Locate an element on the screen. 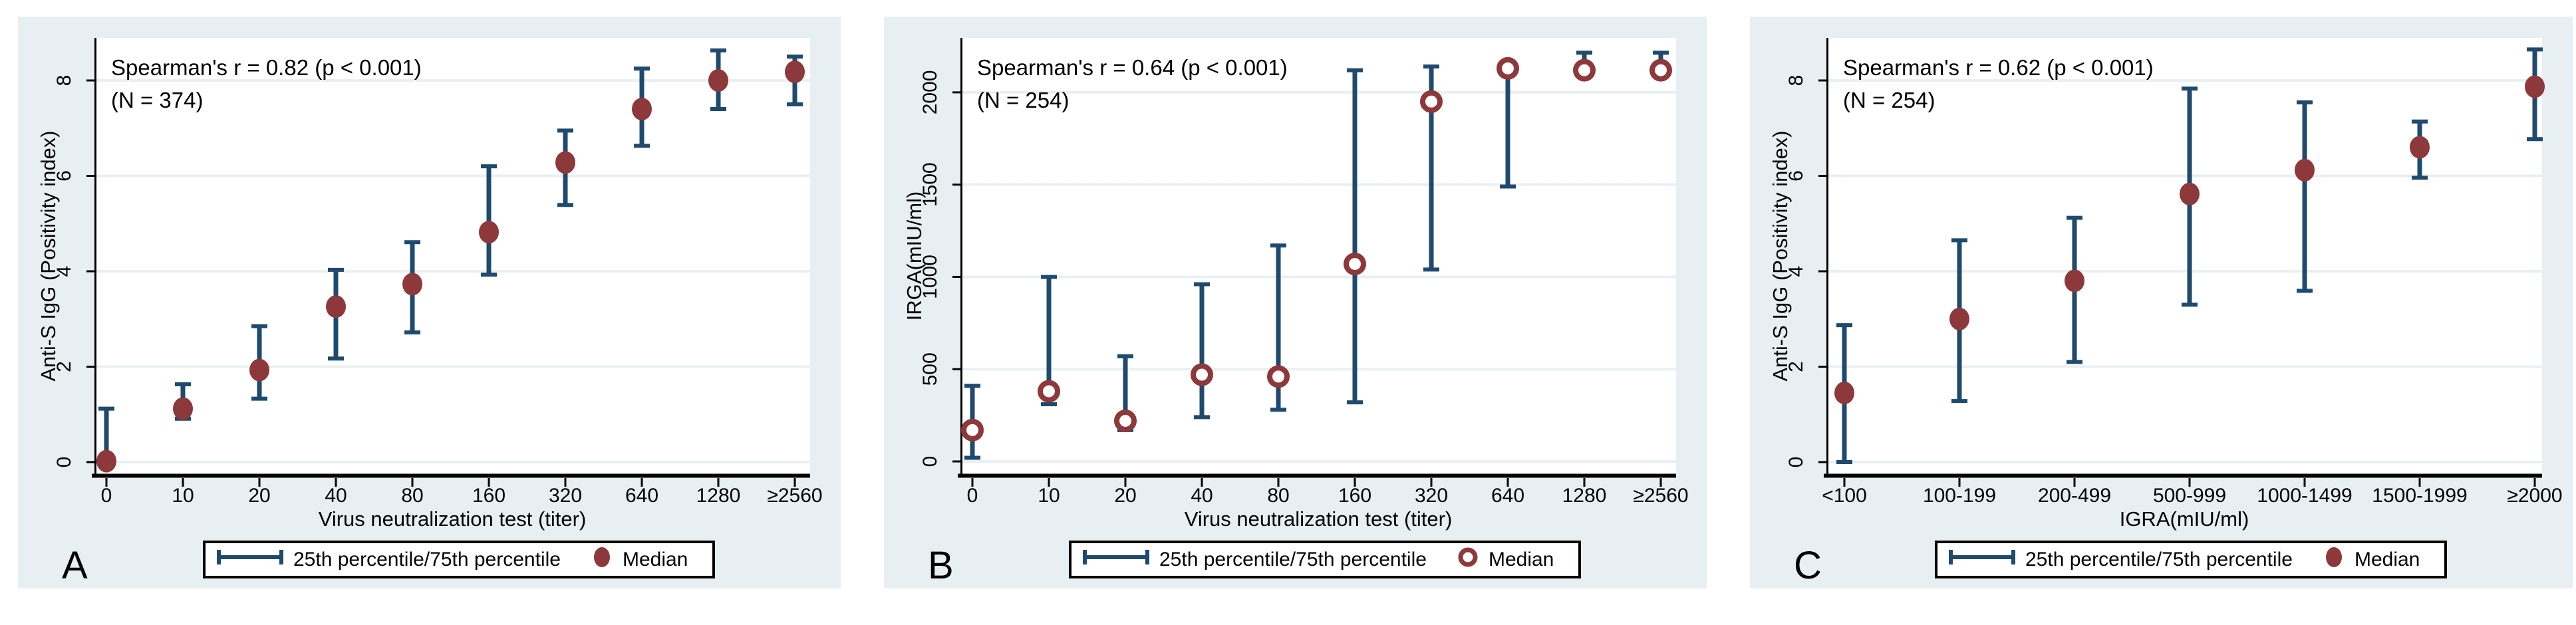  panel-letter: B is located at coordinates (941, 565).